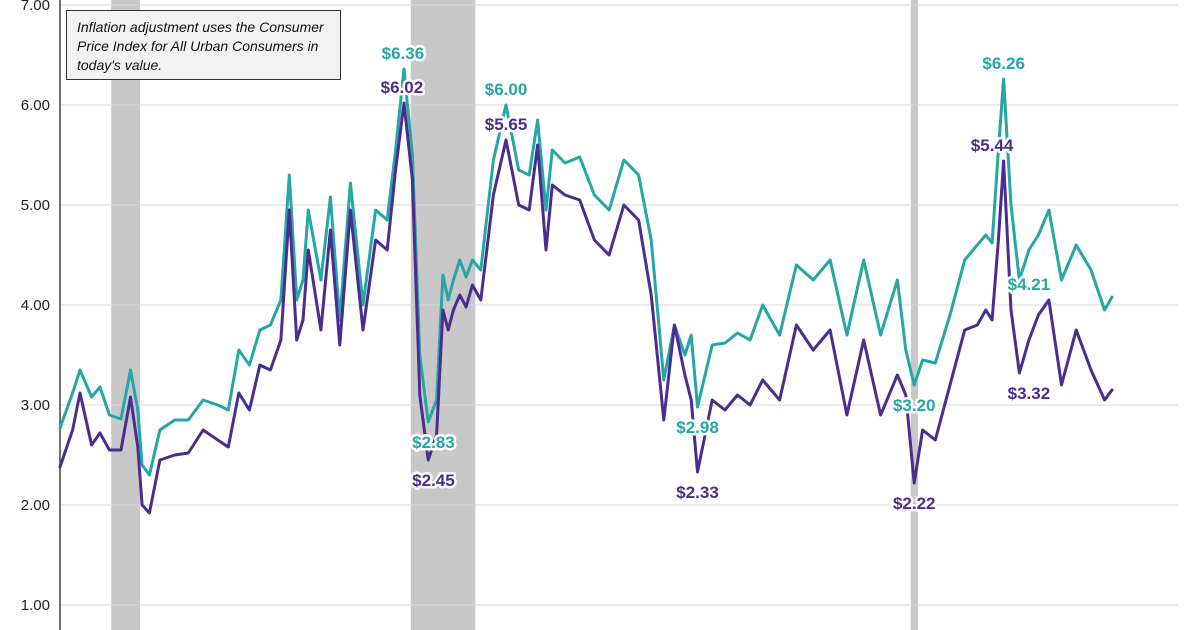 This screenshot has width=1200, height=630. I want to click on y-tick-label: 6.00, so click(35, 105).